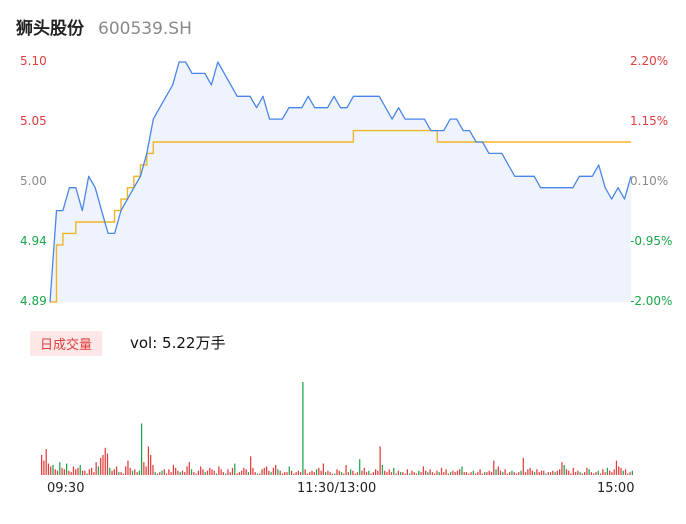 This screenshot has height=524, width=686. I want to click on y-tick-left-0: 5.10, so click(33, 61).